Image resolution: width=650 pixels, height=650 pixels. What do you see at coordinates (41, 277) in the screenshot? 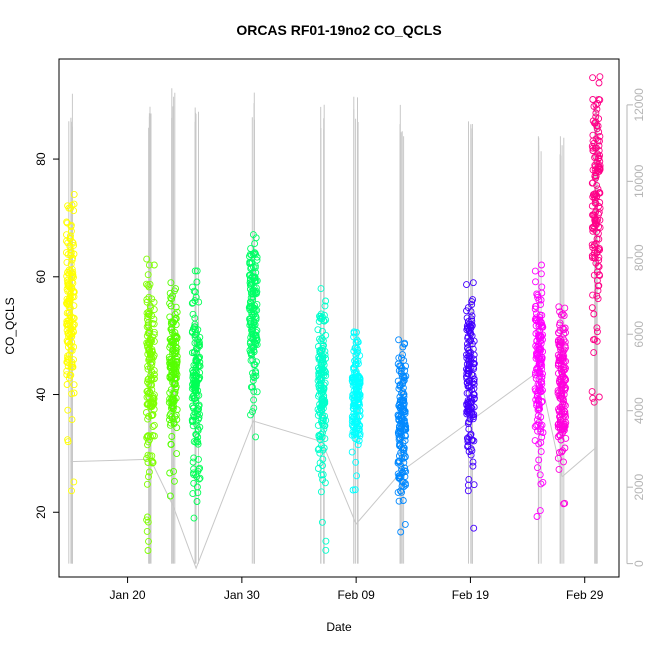
I see `y-tick-label: 60` at bounding box center [41, 277].